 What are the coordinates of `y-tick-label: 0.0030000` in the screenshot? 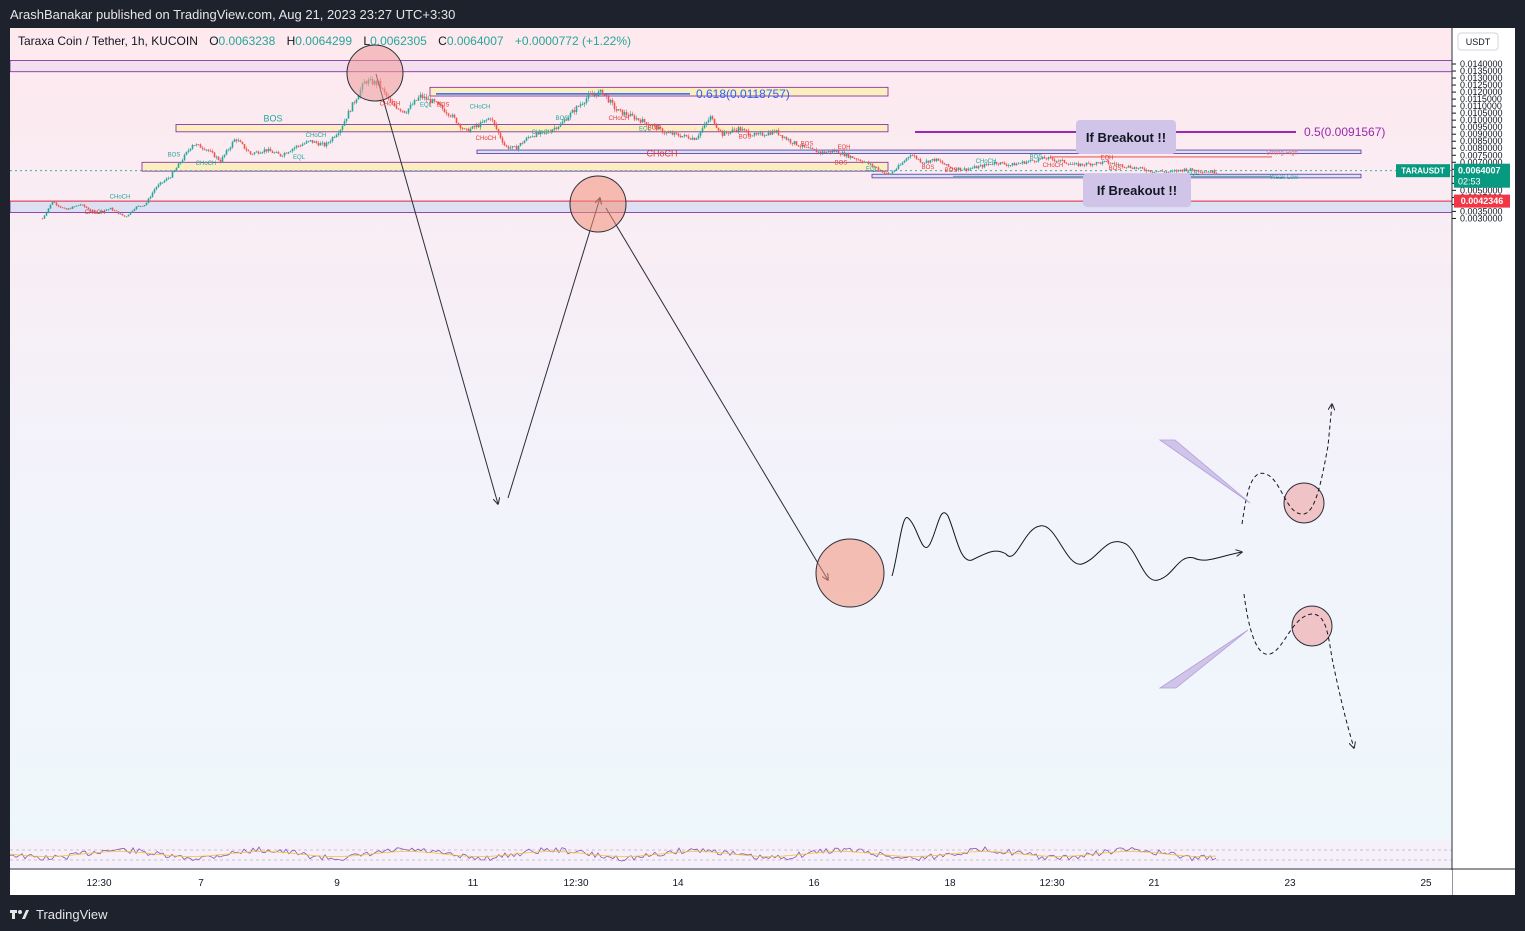 It's located at (1481, 218).